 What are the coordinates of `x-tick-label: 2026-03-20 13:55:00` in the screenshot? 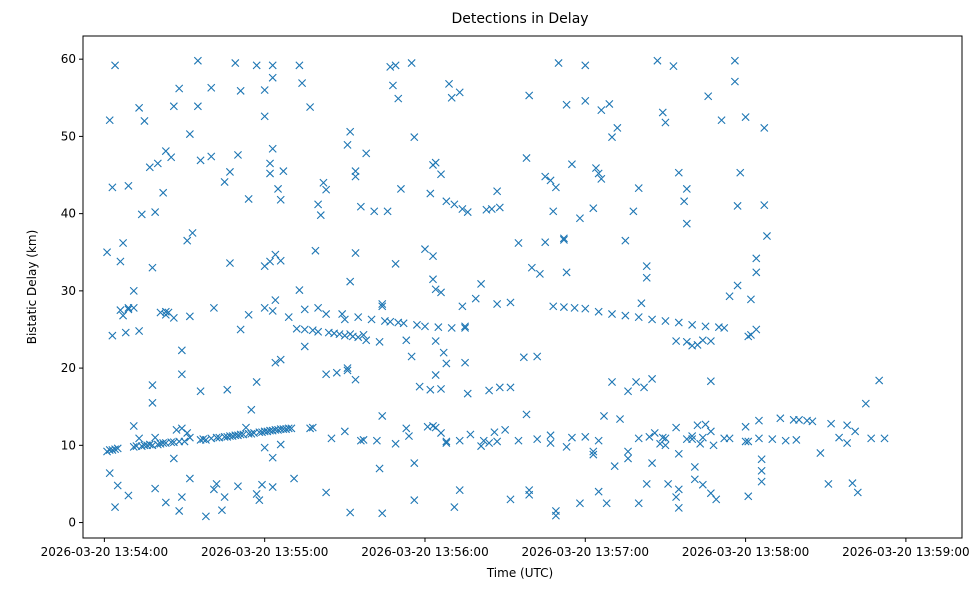 It's located at (264, 552).